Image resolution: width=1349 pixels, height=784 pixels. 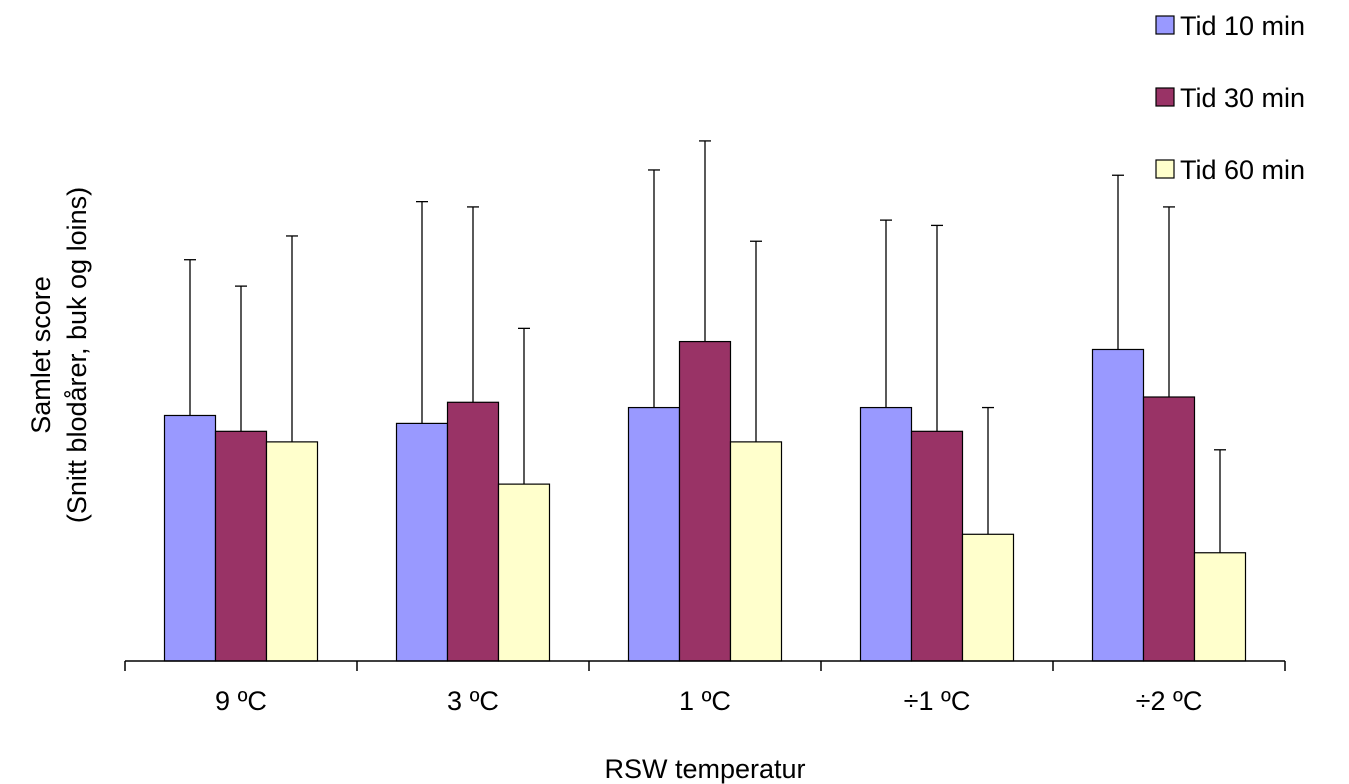 What do you see at coordinates (705, 701) in the screenshot?
I see `x-tick-label: 1 ºC` at bounding box center [705, 701].